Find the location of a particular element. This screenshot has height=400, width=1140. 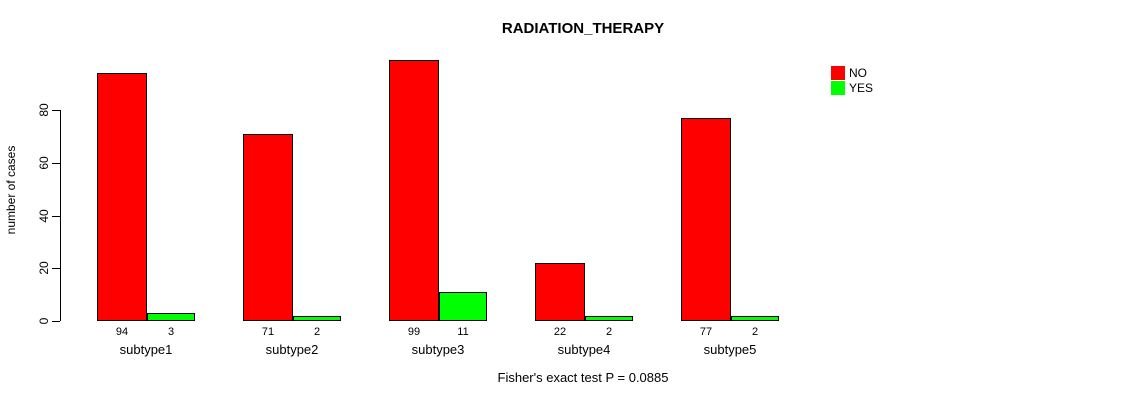

category-label: subtype5 is located at coordinates (730, 349).